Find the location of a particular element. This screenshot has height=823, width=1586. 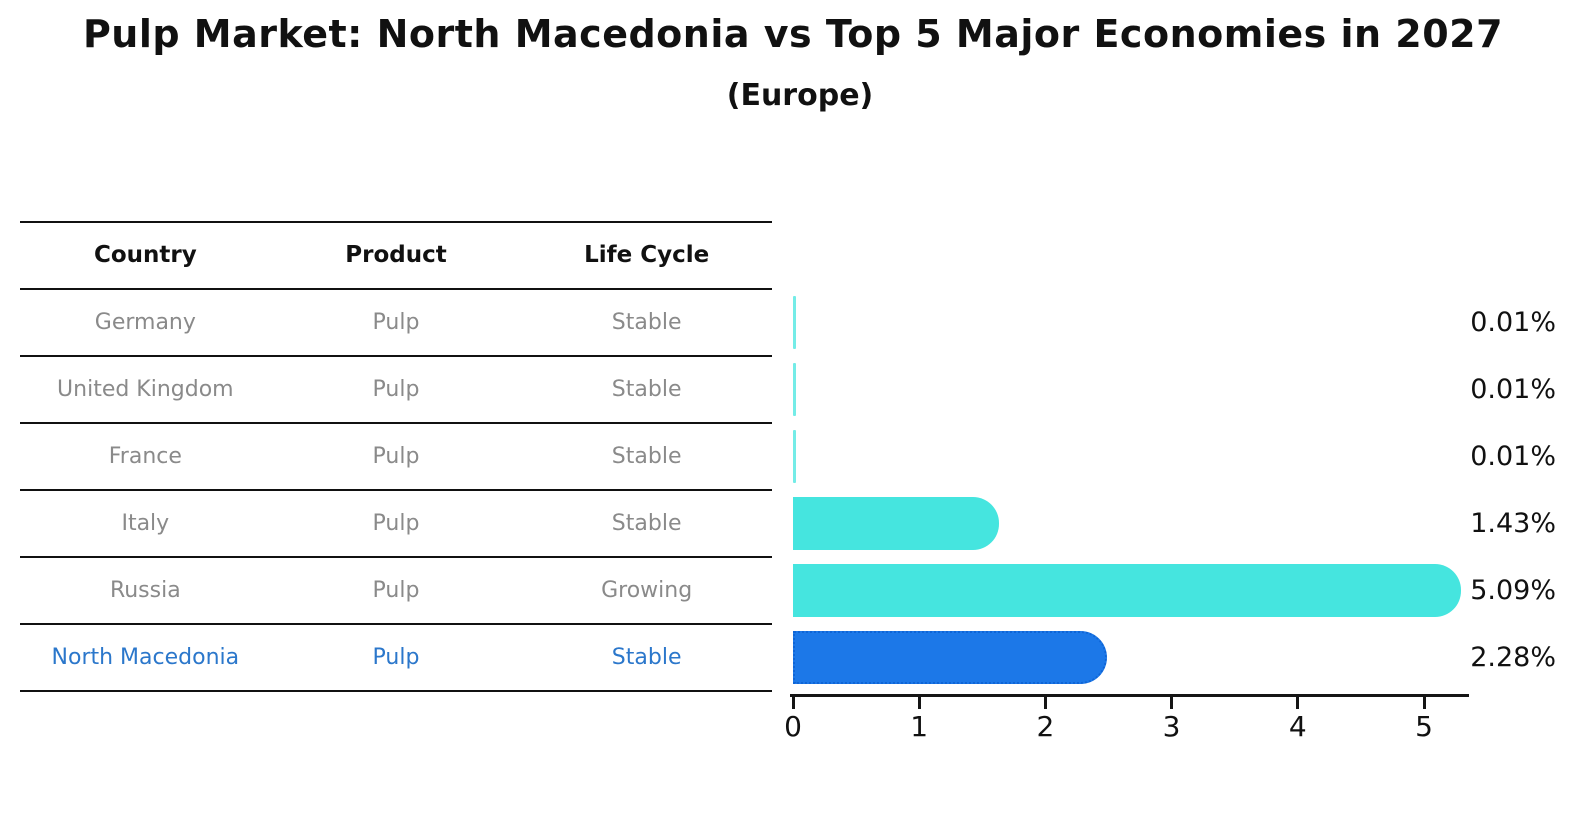

column-header-product: Product is located at coordinates (396, 255).